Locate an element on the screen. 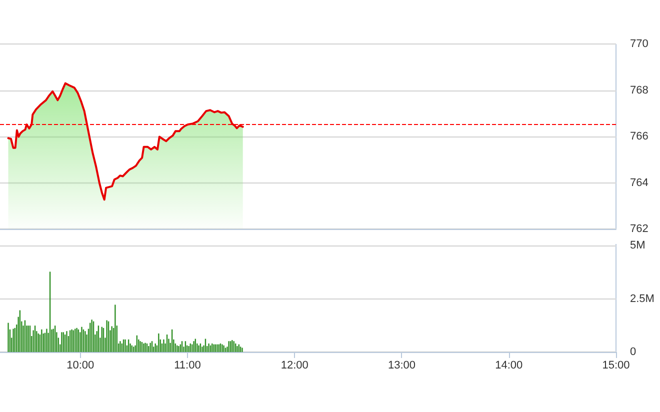  x-tick-label: 11:00 is located at coordinates (187, 366).